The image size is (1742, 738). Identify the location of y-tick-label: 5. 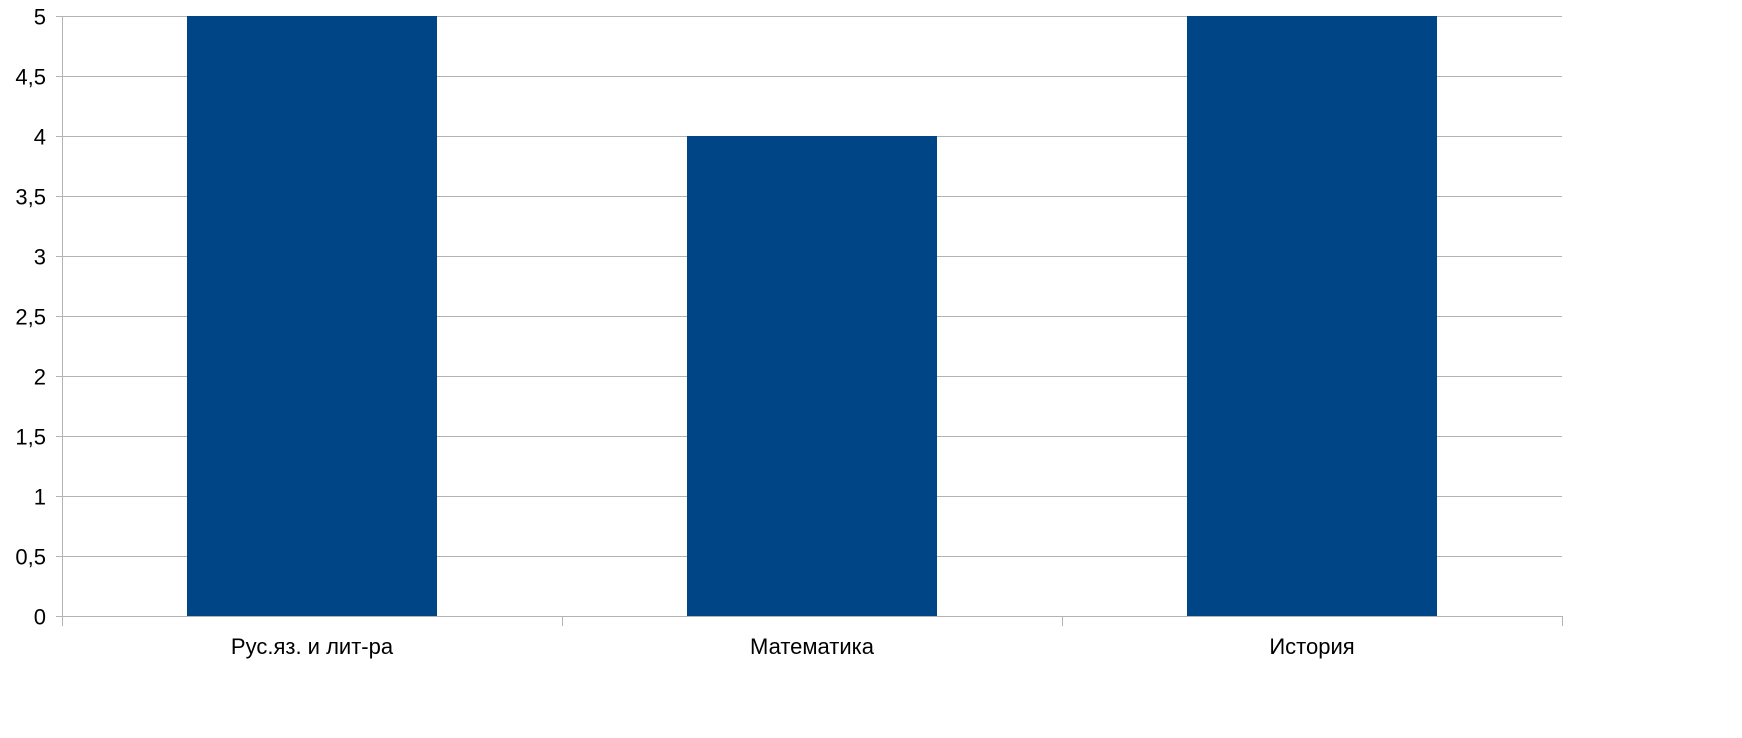
(40, 17).